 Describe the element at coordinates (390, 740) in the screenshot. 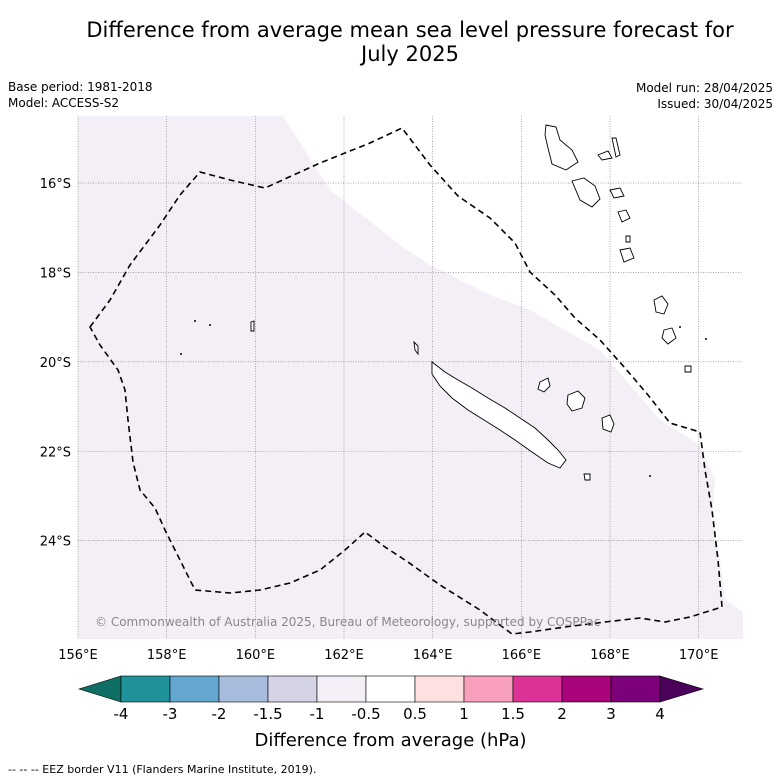

I see `colorbar-title: Difference from average (hPa)` at that location.